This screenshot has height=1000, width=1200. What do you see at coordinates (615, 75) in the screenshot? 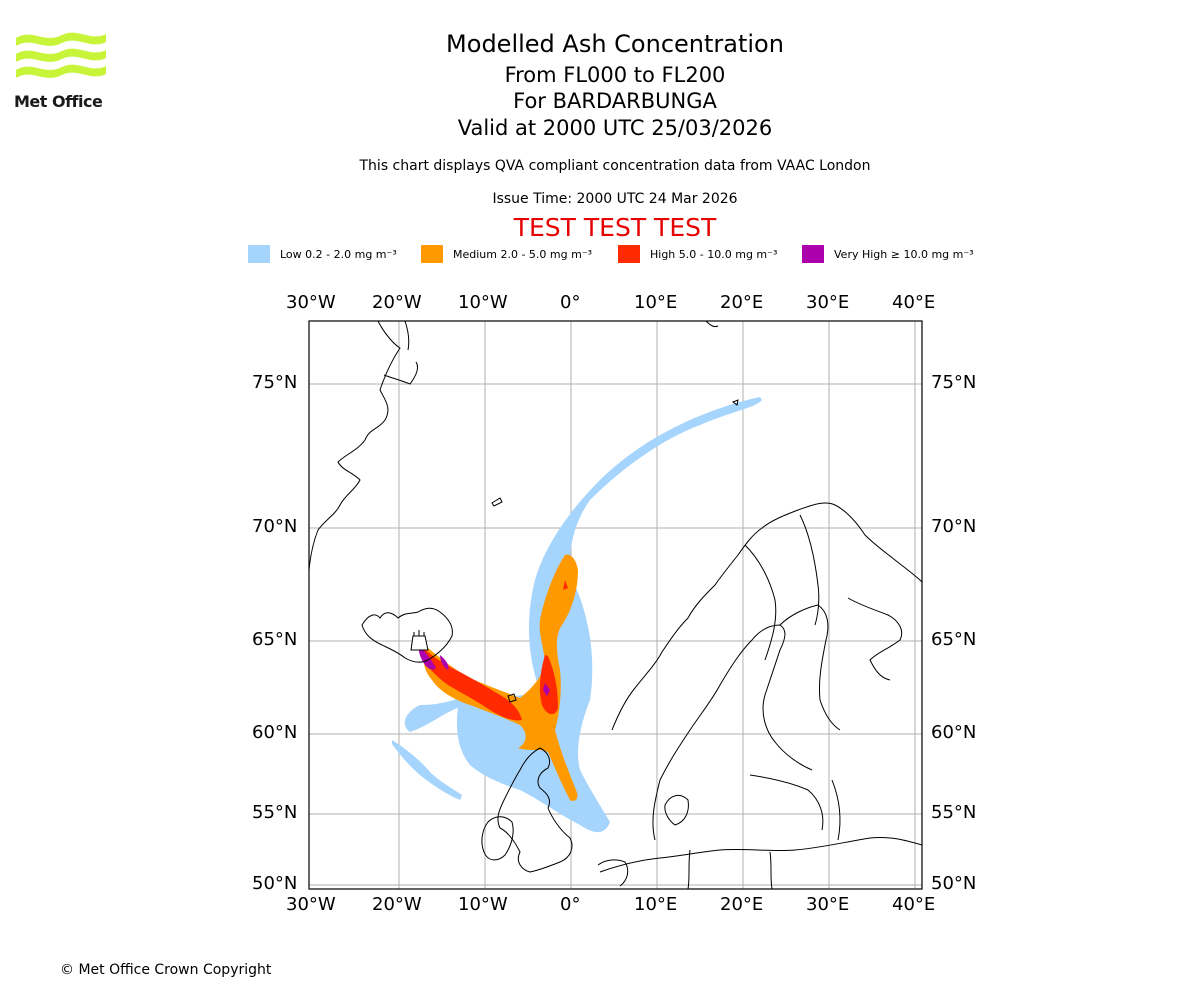
I see `flight-levels: From FL000 to FL200` at bounding box center [615, 75].